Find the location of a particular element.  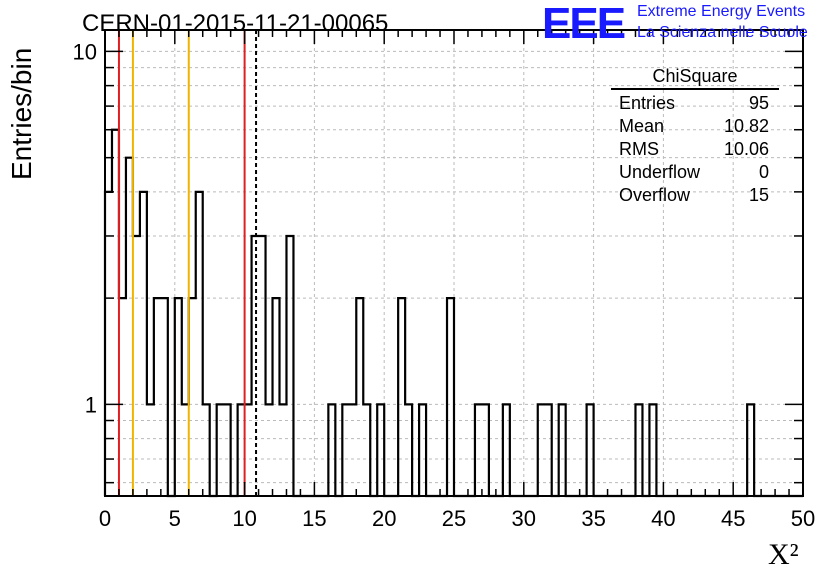

x-tick-label: 0 is located at coordinates (105, 518).